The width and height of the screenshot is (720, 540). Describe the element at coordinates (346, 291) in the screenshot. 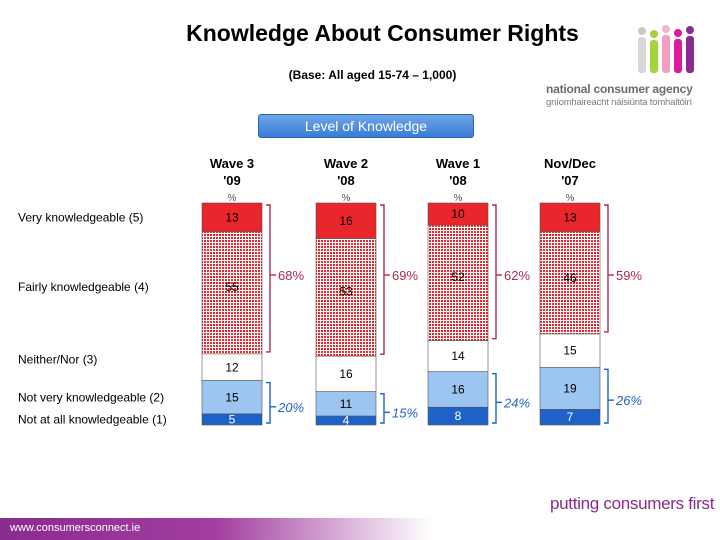

I see `value-label-fairly-knowledgeable-4-2: 53` at that location.